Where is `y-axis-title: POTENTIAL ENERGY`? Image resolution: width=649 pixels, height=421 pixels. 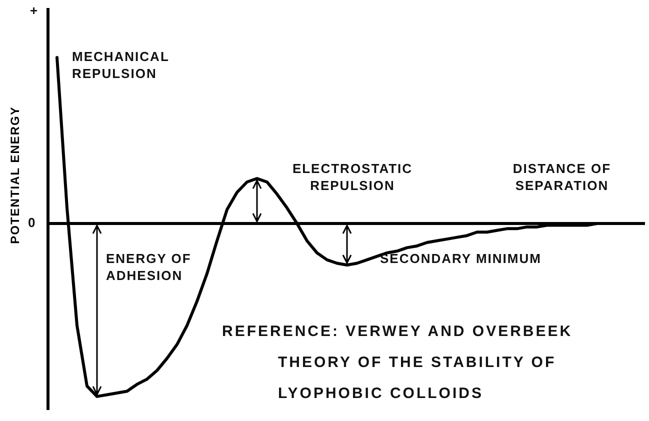 y-axis-title: POTENTIAL ENERGY is located at coordinates (15, 175).